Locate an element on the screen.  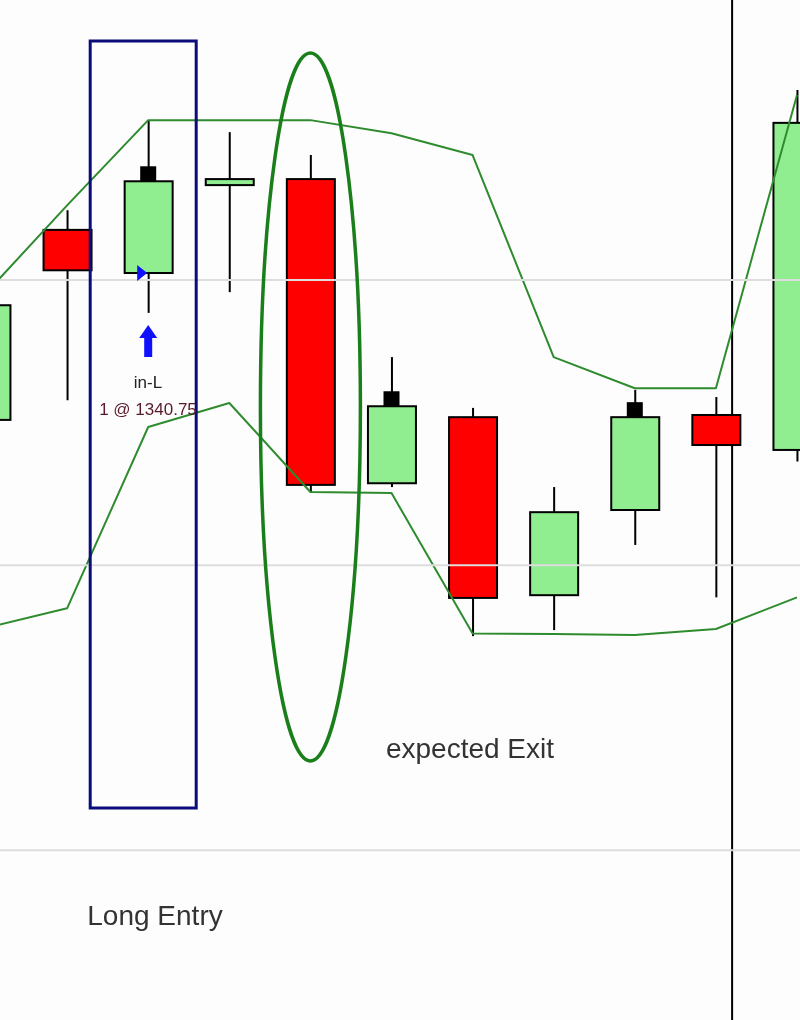
text: Long Entry is located at coordinates (155, 915).